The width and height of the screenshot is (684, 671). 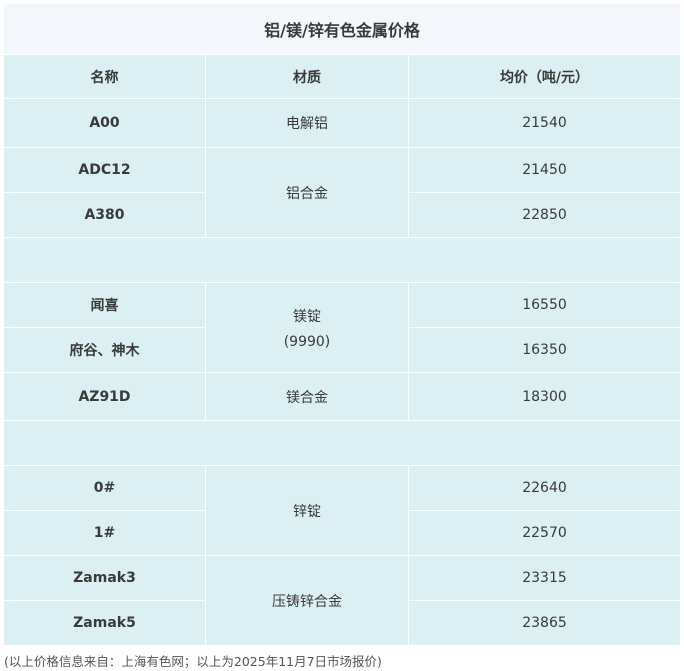 What do you see at coordinates (342, 29) in the screenshot?
I see `table-title: 铝/镁/锌有色金属价格` at bounding box center [342, 29].